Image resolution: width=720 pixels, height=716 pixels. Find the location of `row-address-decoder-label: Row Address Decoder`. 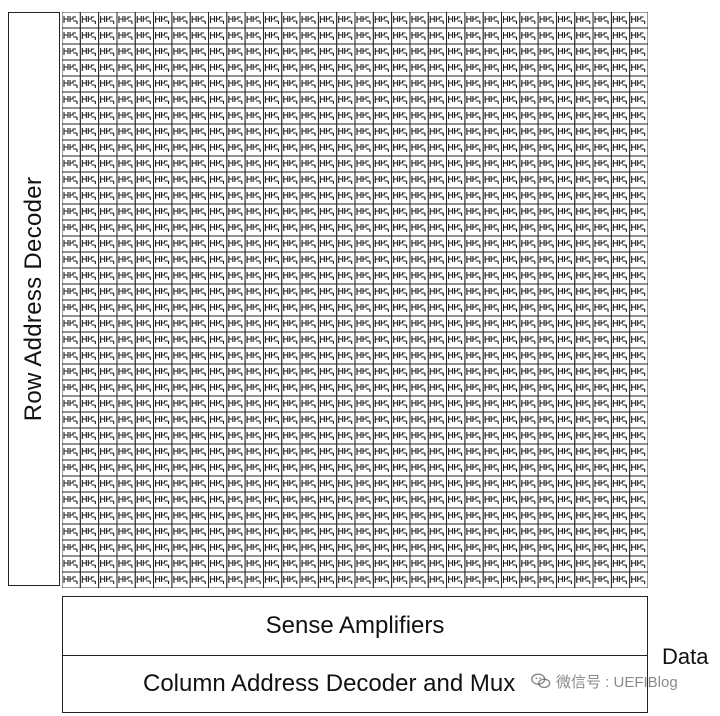

row-address-decoder-label: Row Address Decoder is located at coordinates (33, 299).